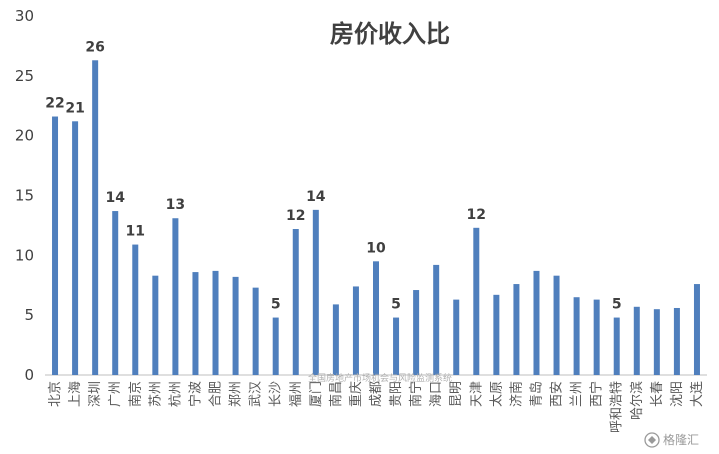  I want to click on y-tick-label: 5, so click(29, 315).